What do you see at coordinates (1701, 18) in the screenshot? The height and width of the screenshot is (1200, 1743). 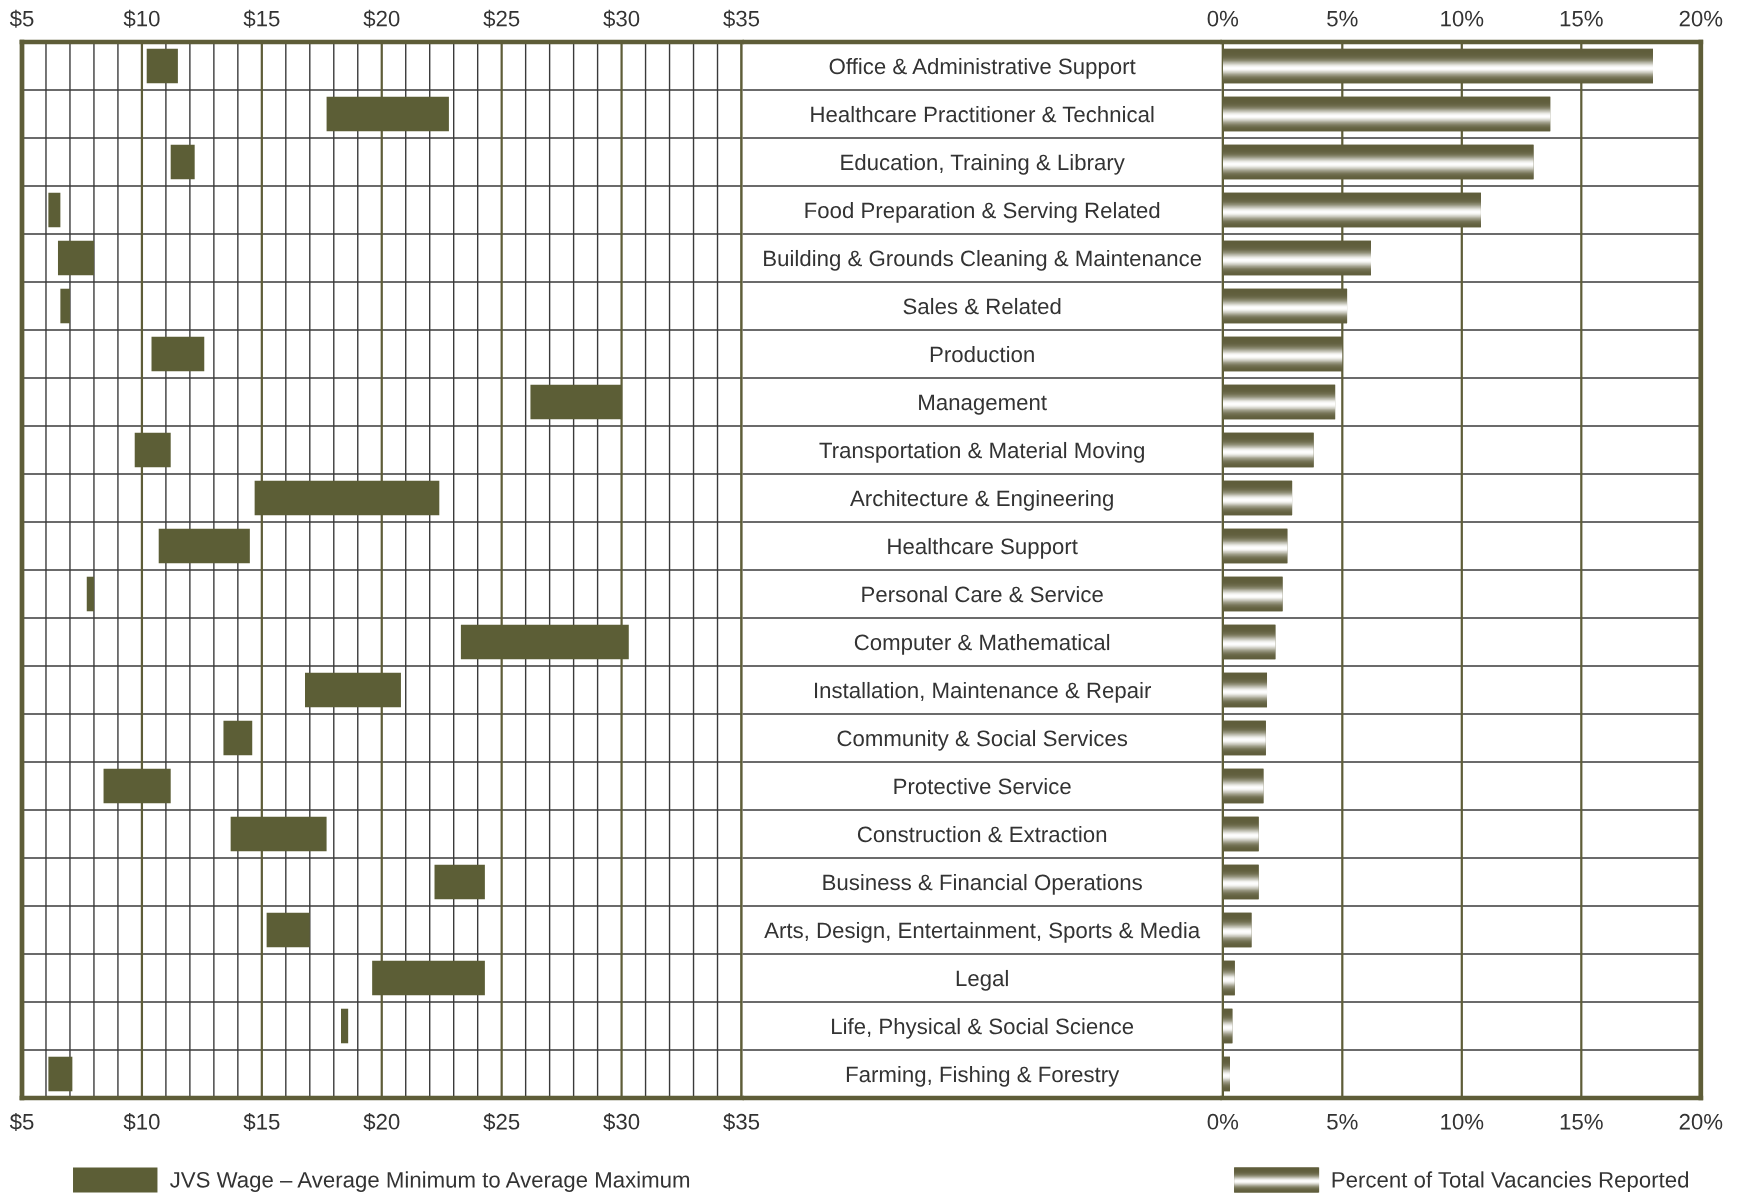 I see `x2-tick-label: 20%` at bounding box center [1701, 18].